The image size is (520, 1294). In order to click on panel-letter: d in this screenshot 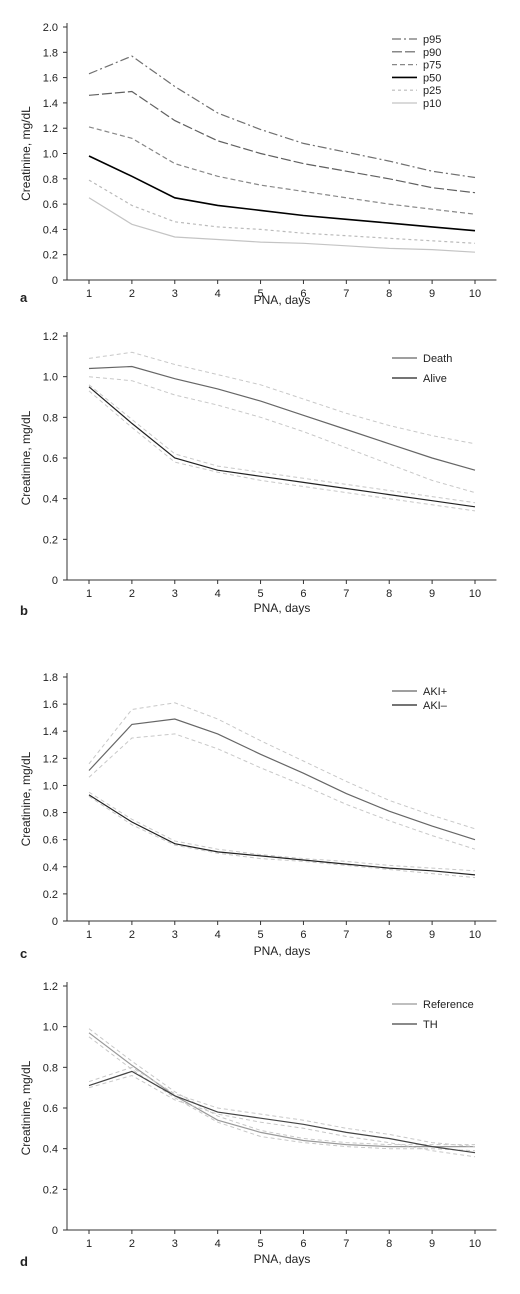, I will do `click(24, 1261)`.